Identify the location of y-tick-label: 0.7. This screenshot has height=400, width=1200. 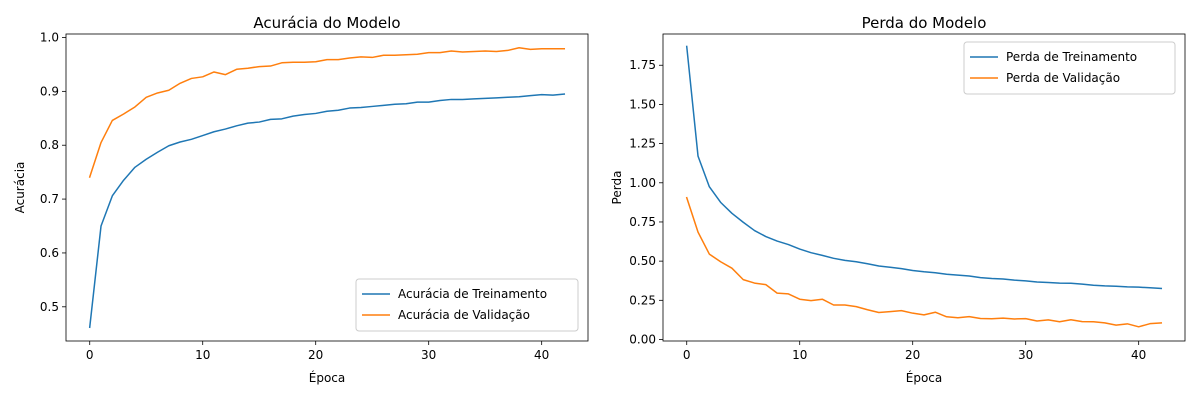
(49, 199).